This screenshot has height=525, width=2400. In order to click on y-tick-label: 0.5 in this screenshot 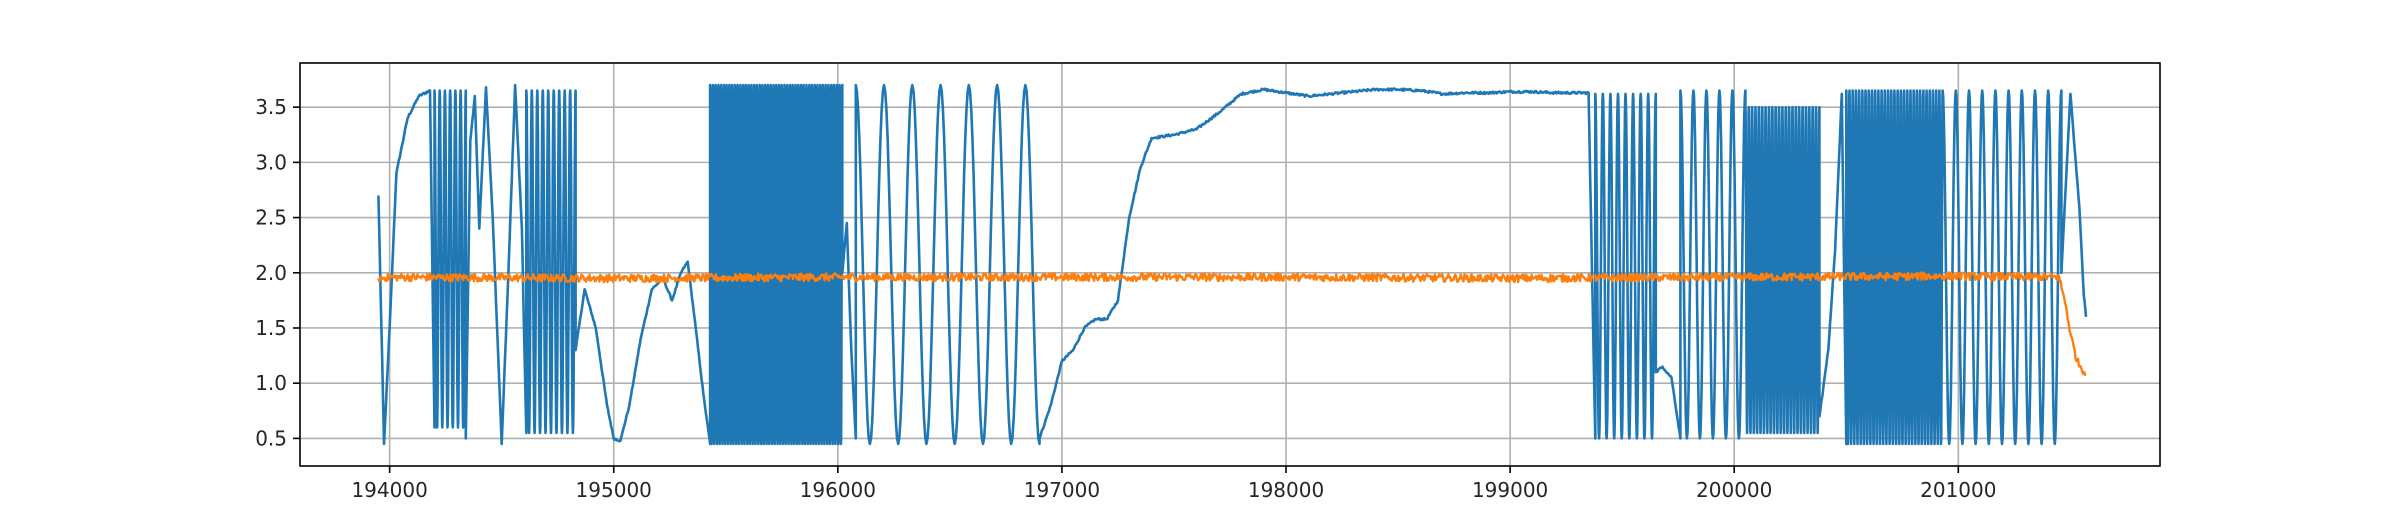, I will do `click(271, 438)`.